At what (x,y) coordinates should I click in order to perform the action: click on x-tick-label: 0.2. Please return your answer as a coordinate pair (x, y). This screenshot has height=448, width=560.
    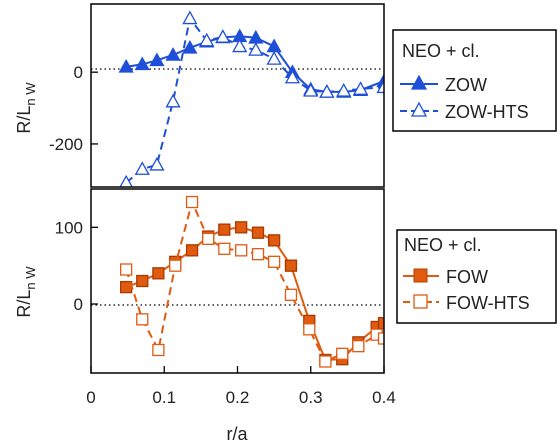
    Looking at the image, I should click on (238, 397).